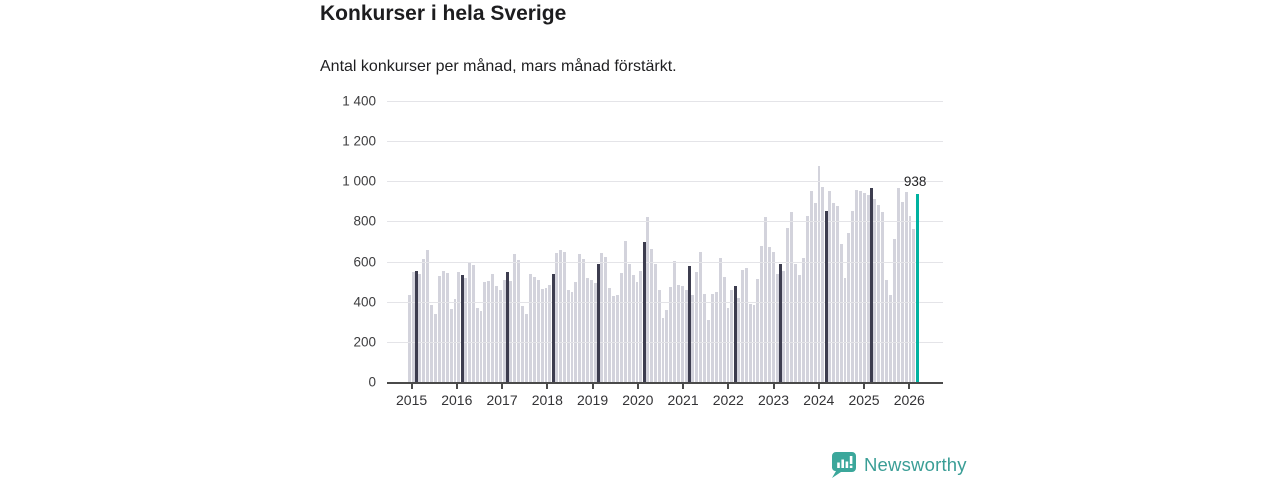 The width and height of the screenshot is (1280, 480). Describe the element at coordinates (364, 302) in the screenshot. I see `y-tick-label: 400` at that location.